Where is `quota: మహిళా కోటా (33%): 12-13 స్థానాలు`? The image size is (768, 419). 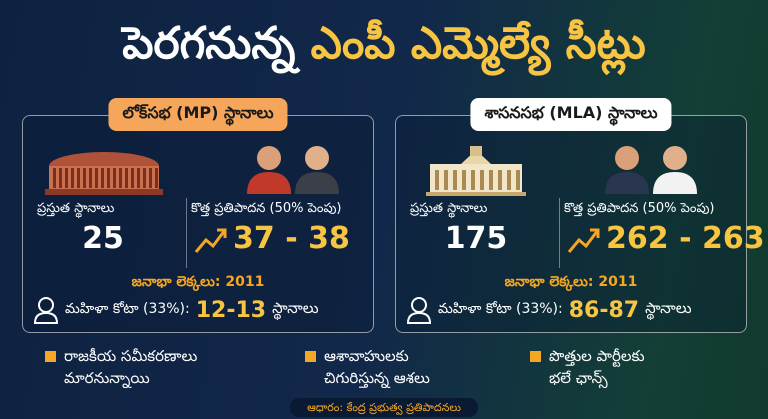
quota: మహిళా కోటా (33%): 12-13 స్థానాలు is located at coordinates (176, 310).